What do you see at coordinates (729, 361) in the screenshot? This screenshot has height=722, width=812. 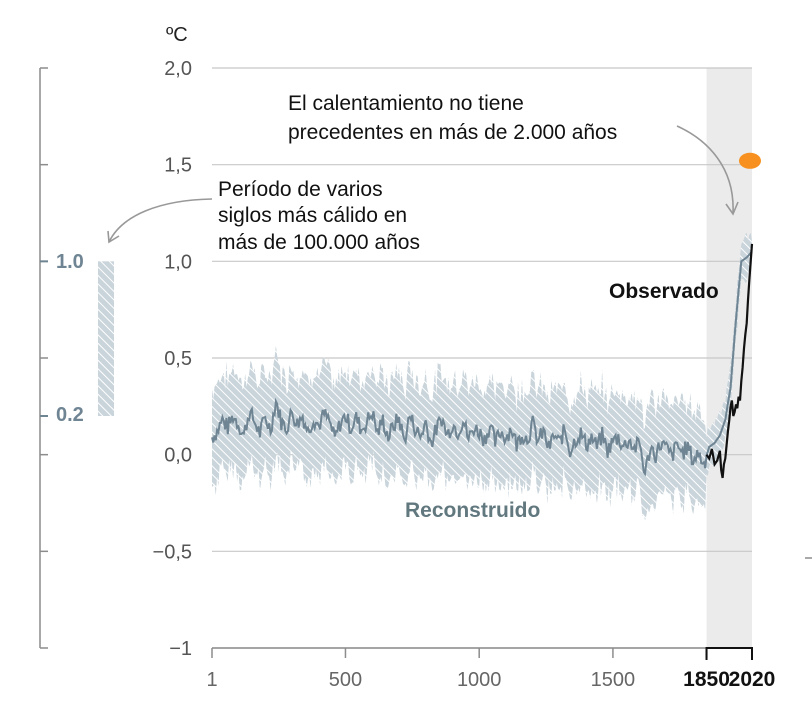 I see `observed-line` at bounding box center [729, 361].